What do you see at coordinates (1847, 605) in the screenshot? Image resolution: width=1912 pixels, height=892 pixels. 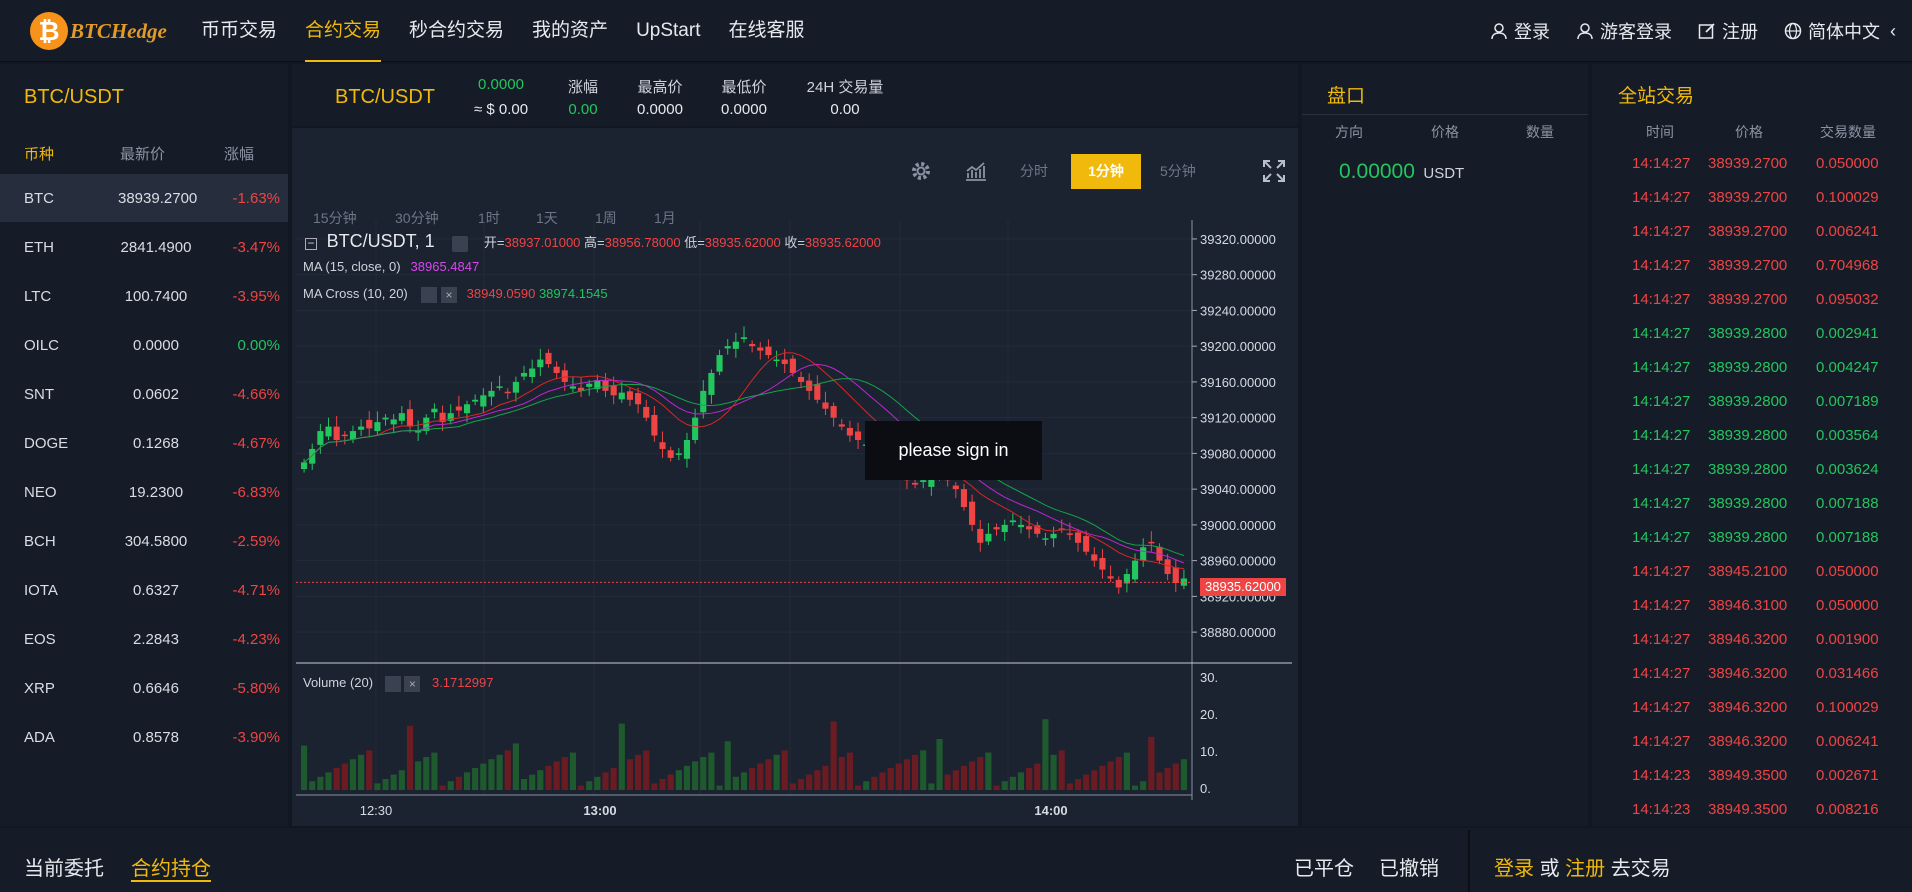 I see `trade-qty: 0.050000` at bounding box center [1847, 605].